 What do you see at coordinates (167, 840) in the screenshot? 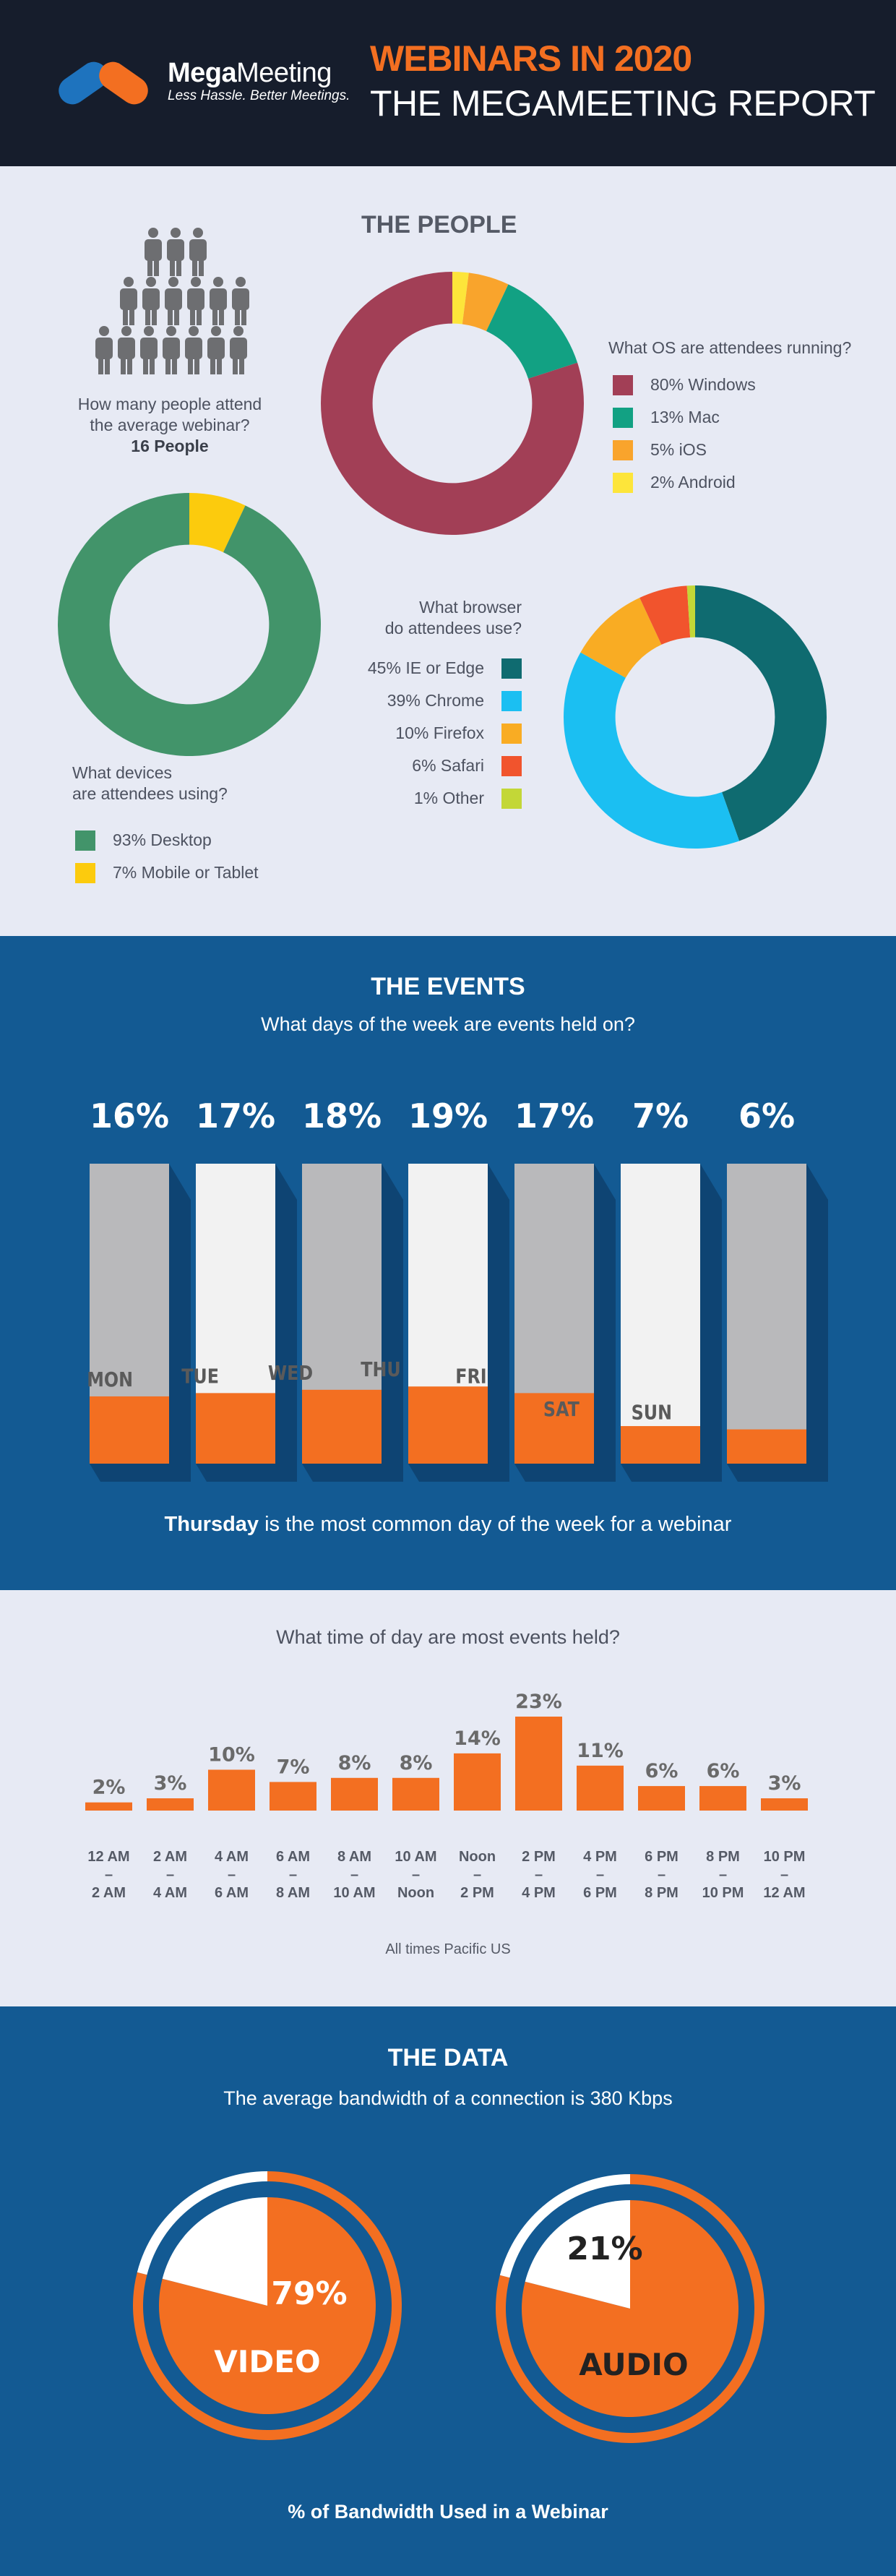
I see `legend-item: 93% Desktop` at bounding box center [167, 840].